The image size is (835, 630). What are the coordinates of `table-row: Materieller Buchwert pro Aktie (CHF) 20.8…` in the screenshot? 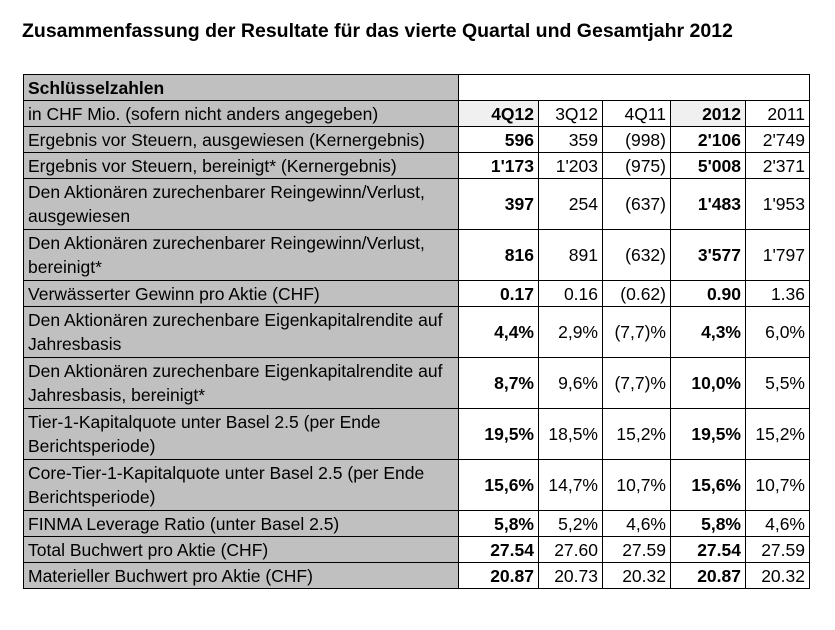 It's located at (416, 575).